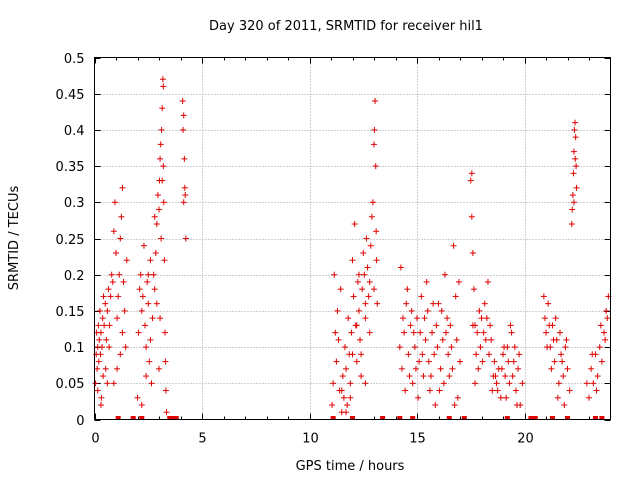 This screenshot has height=480, width=640. I want to click on y-tick-label: 0.1, so click(74, 348).